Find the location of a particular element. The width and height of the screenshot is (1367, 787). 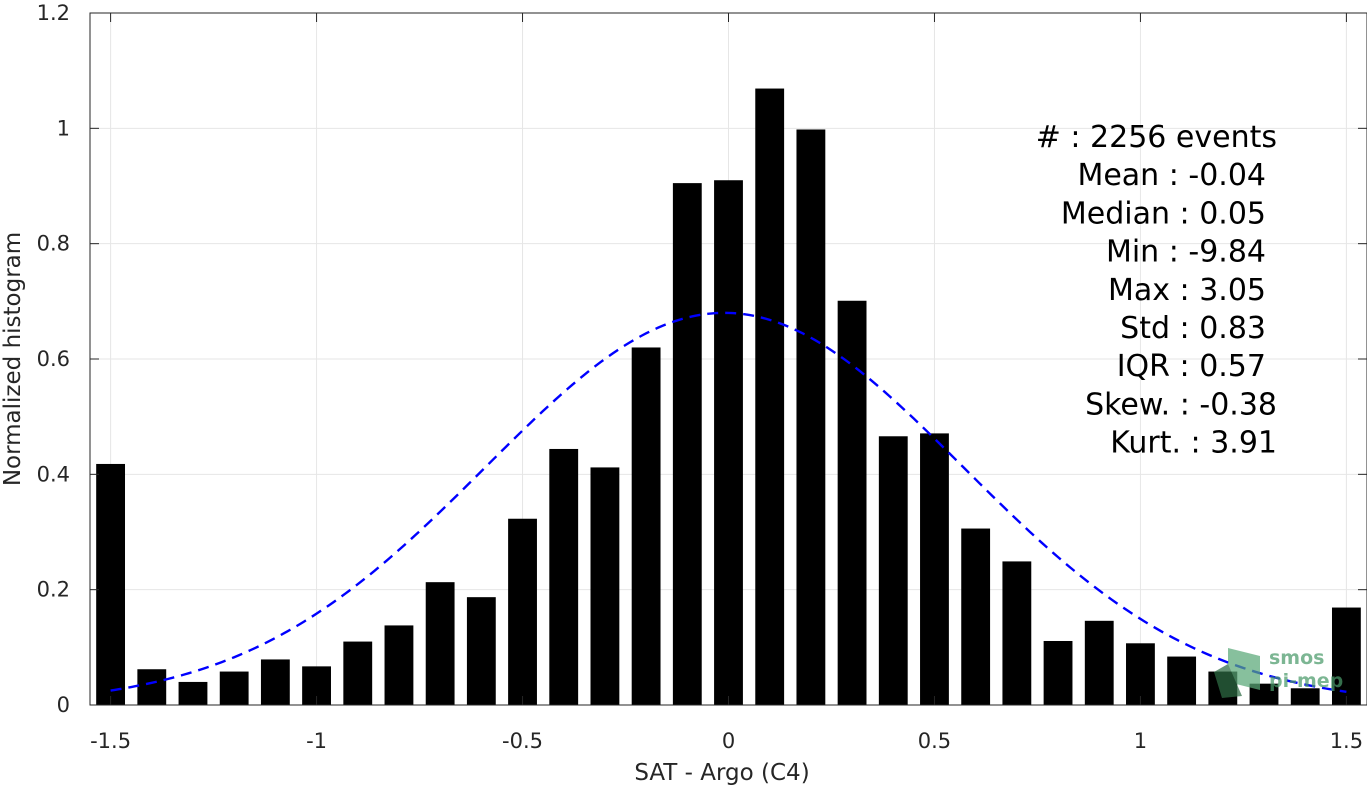

x-tick-label: 1.5 is located at coordinates (1346, 741).